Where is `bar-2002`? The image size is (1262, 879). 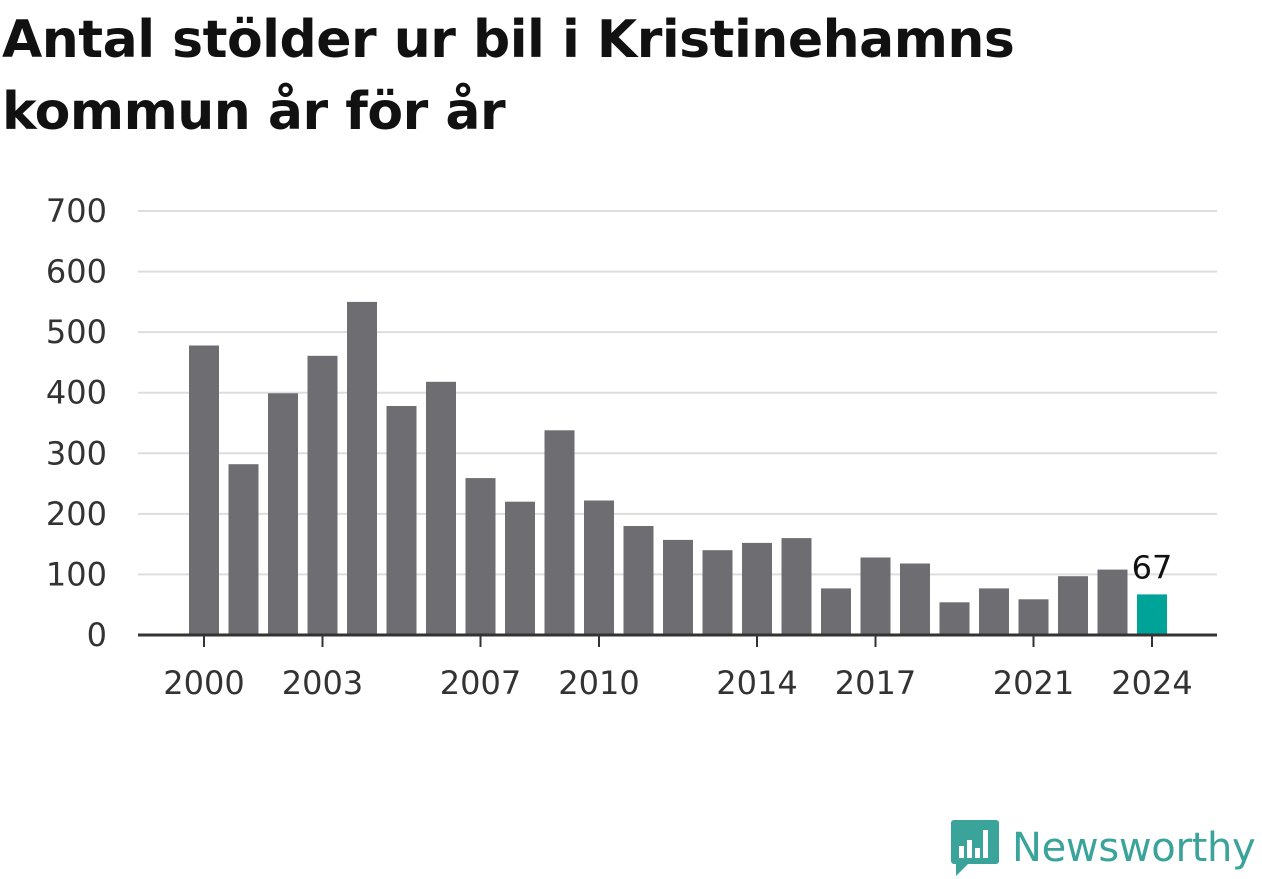
bar-2002 is located at coordinates (283, 514).